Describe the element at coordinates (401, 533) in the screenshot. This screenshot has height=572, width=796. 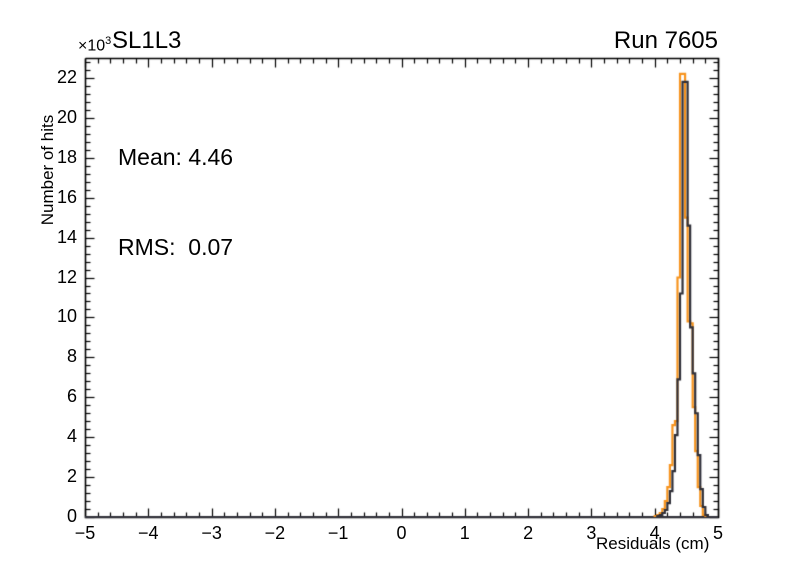
I see `x-axis-tick-label: 0` at that location.